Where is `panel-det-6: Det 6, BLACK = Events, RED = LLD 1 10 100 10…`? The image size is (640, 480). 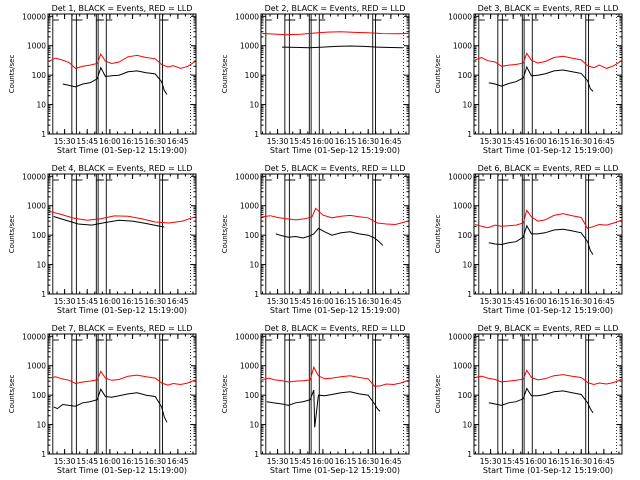
panel-det-6: Det 6, BLACK = Events, RED = LLD 1 10 100 10… is located at coordinates (528, 239).